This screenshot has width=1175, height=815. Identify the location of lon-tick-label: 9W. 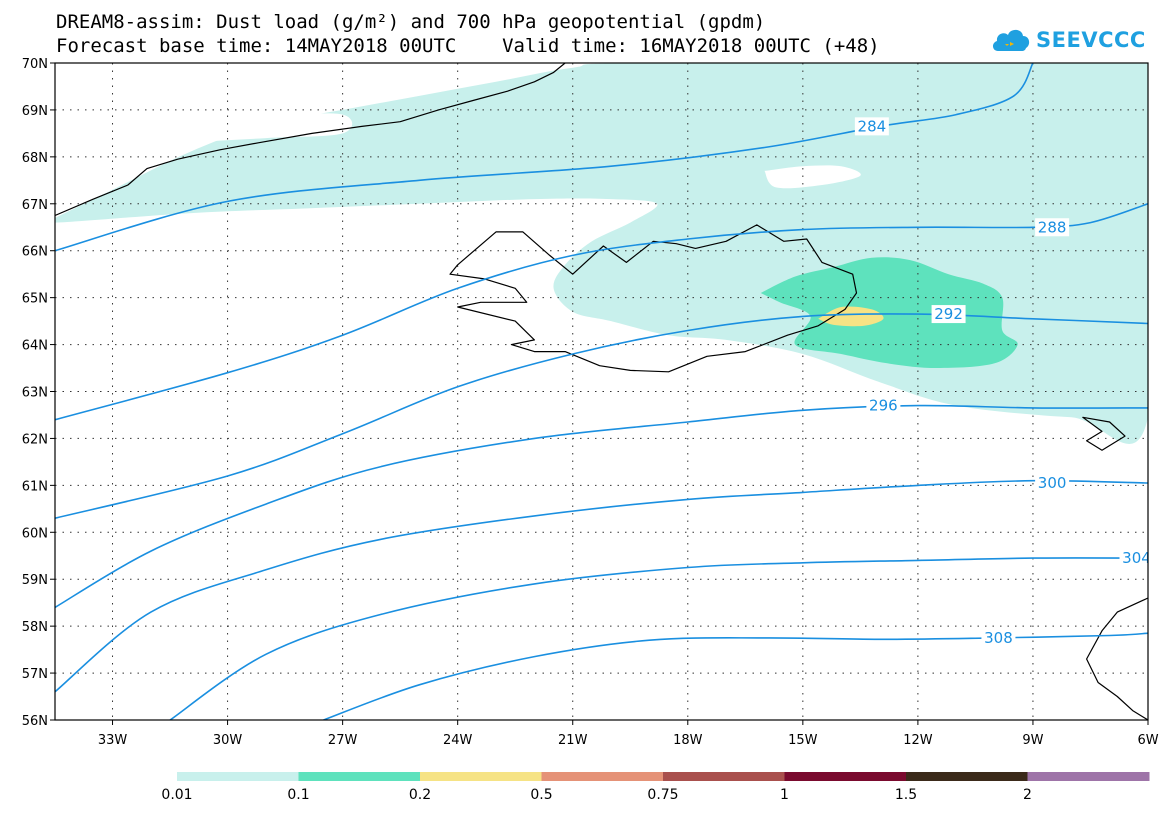
(1032, 740).